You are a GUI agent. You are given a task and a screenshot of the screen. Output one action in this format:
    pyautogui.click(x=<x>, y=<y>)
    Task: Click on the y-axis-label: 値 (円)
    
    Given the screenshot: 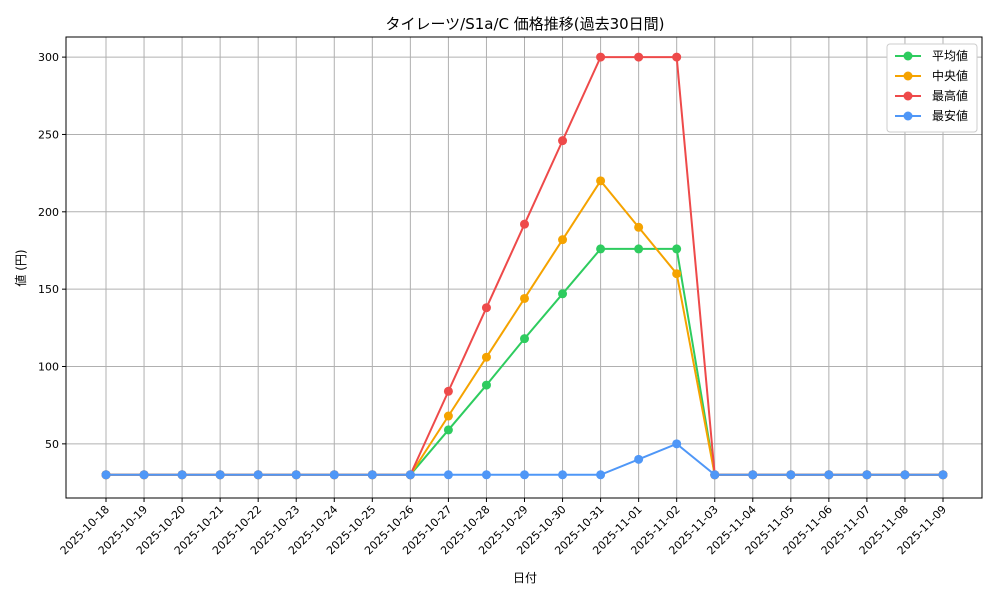 What is the action you would take?
    pyautogui.click(x=20, y=267)
    